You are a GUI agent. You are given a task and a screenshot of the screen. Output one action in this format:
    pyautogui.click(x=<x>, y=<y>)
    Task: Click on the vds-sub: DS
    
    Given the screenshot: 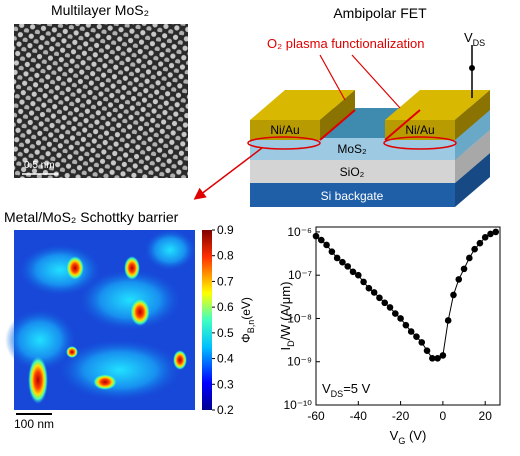 What is the action you would take?
    pyautogui.click(x=479, y=43)
    